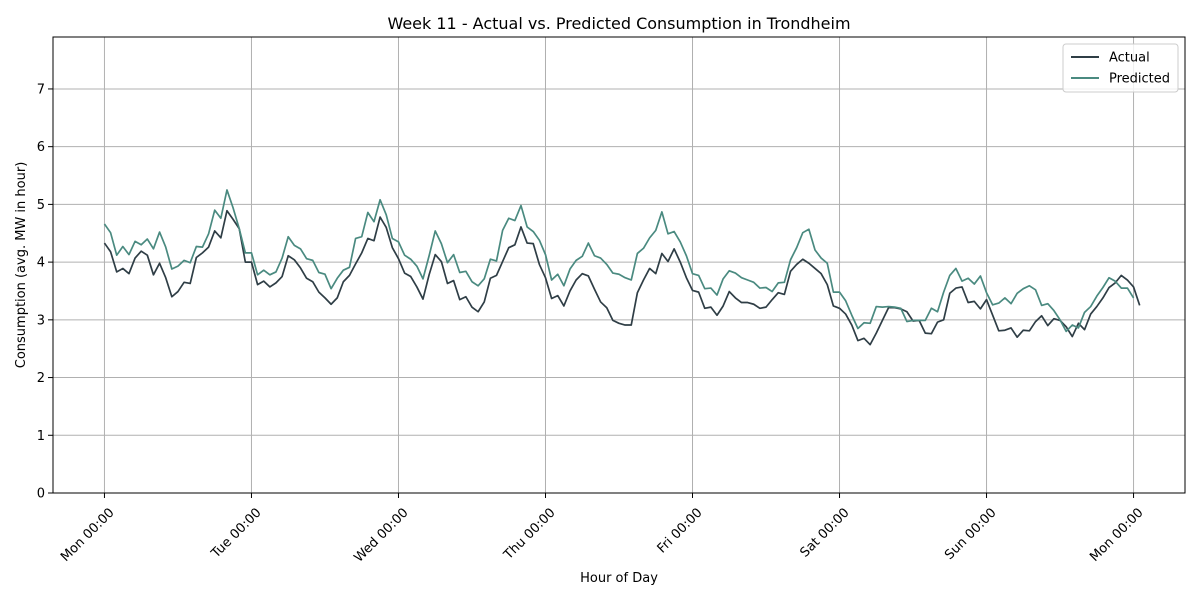 The height and width of the screenshot is (600, 1200). What do you see at coordinates (619, 578) in the screenshot?
I see `x-axis-label: Hour of Day` at bounding box center [619, 578].